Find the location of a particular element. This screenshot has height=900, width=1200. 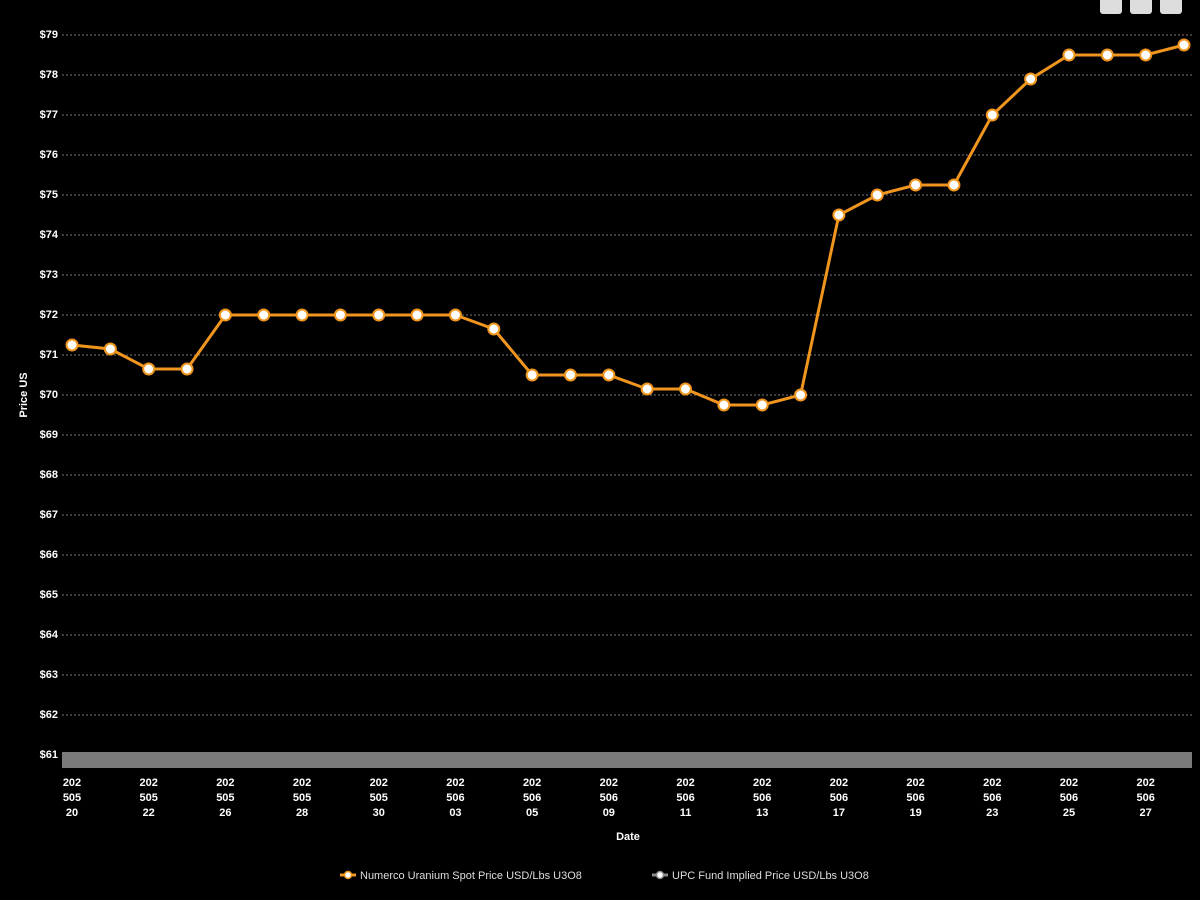

x-tick-label: 20250603 is located at coordinates (455, 798).